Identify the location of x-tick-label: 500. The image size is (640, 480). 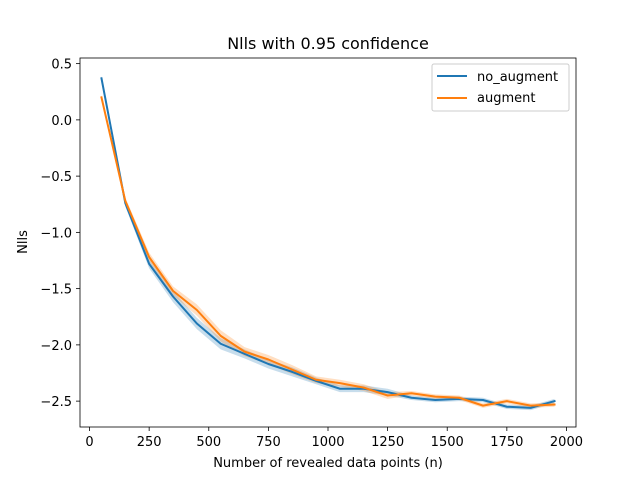
(208, 442).